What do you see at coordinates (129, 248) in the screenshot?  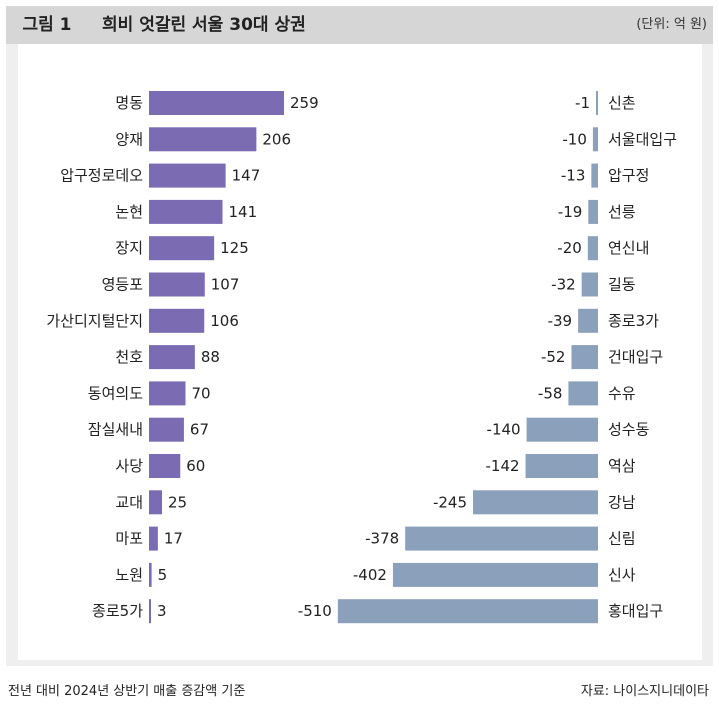 I see `category-label: 장지` at bounding box center [129, 248].